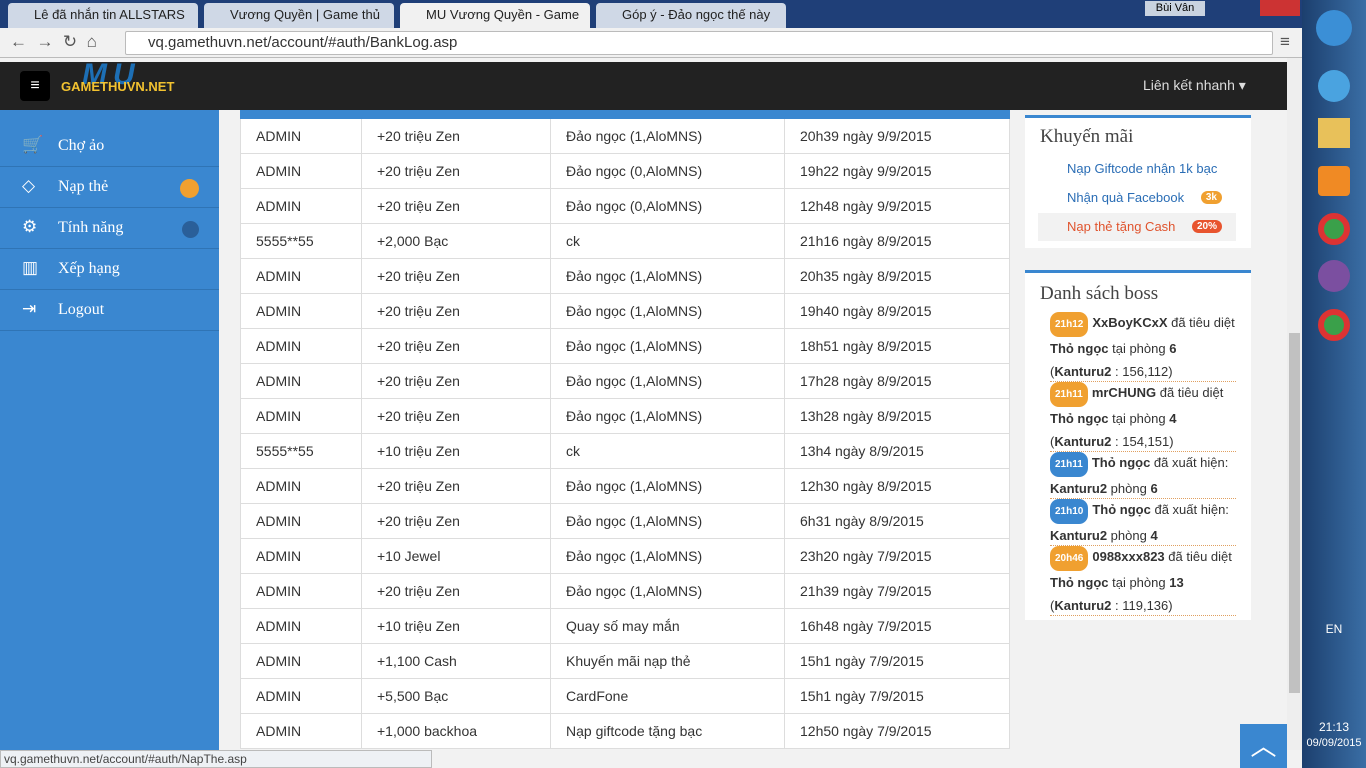 This screenshot has width=1366, height=768. I want to click on table-cell: +1,000 backhoa, so click(456, 731).